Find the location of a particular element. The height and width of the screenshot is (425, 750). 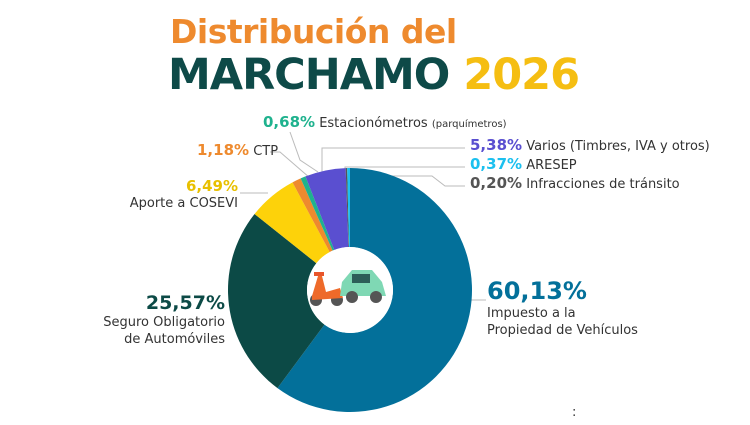

label-infracciones: 0,20% Infracciones de tránsito is located at coordinates (575, 184).